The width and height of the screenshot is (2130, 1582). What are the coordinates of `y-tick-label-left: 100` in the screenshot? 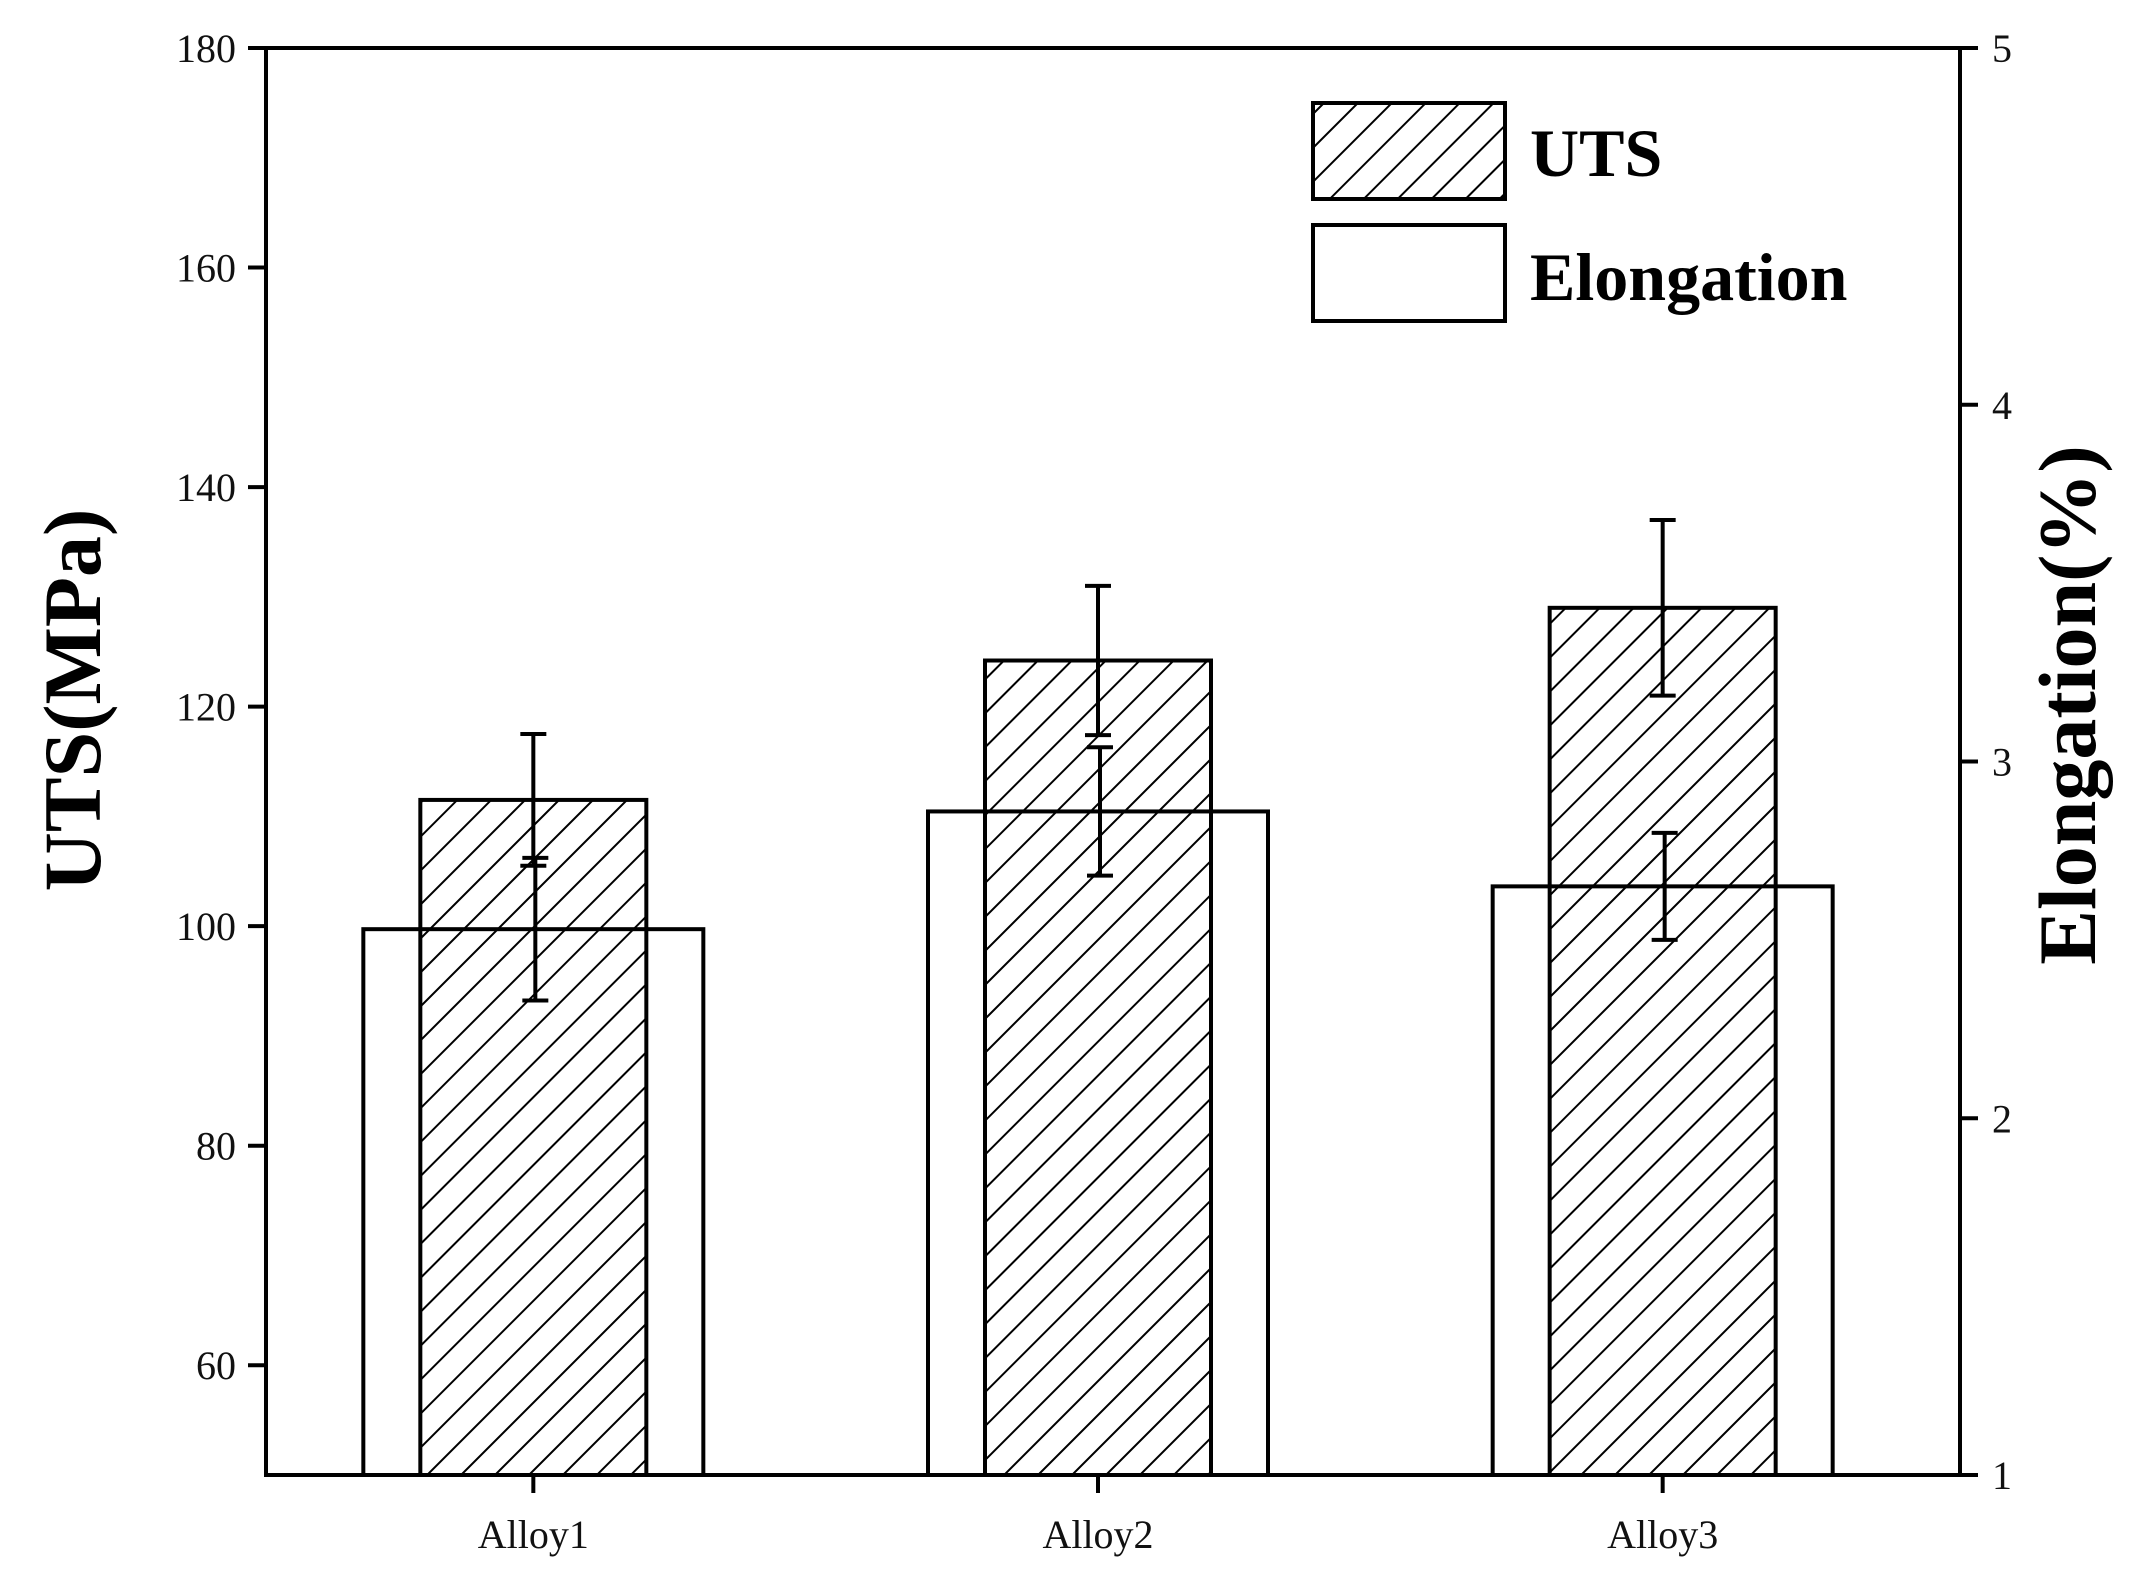 It's located at (206, 926).